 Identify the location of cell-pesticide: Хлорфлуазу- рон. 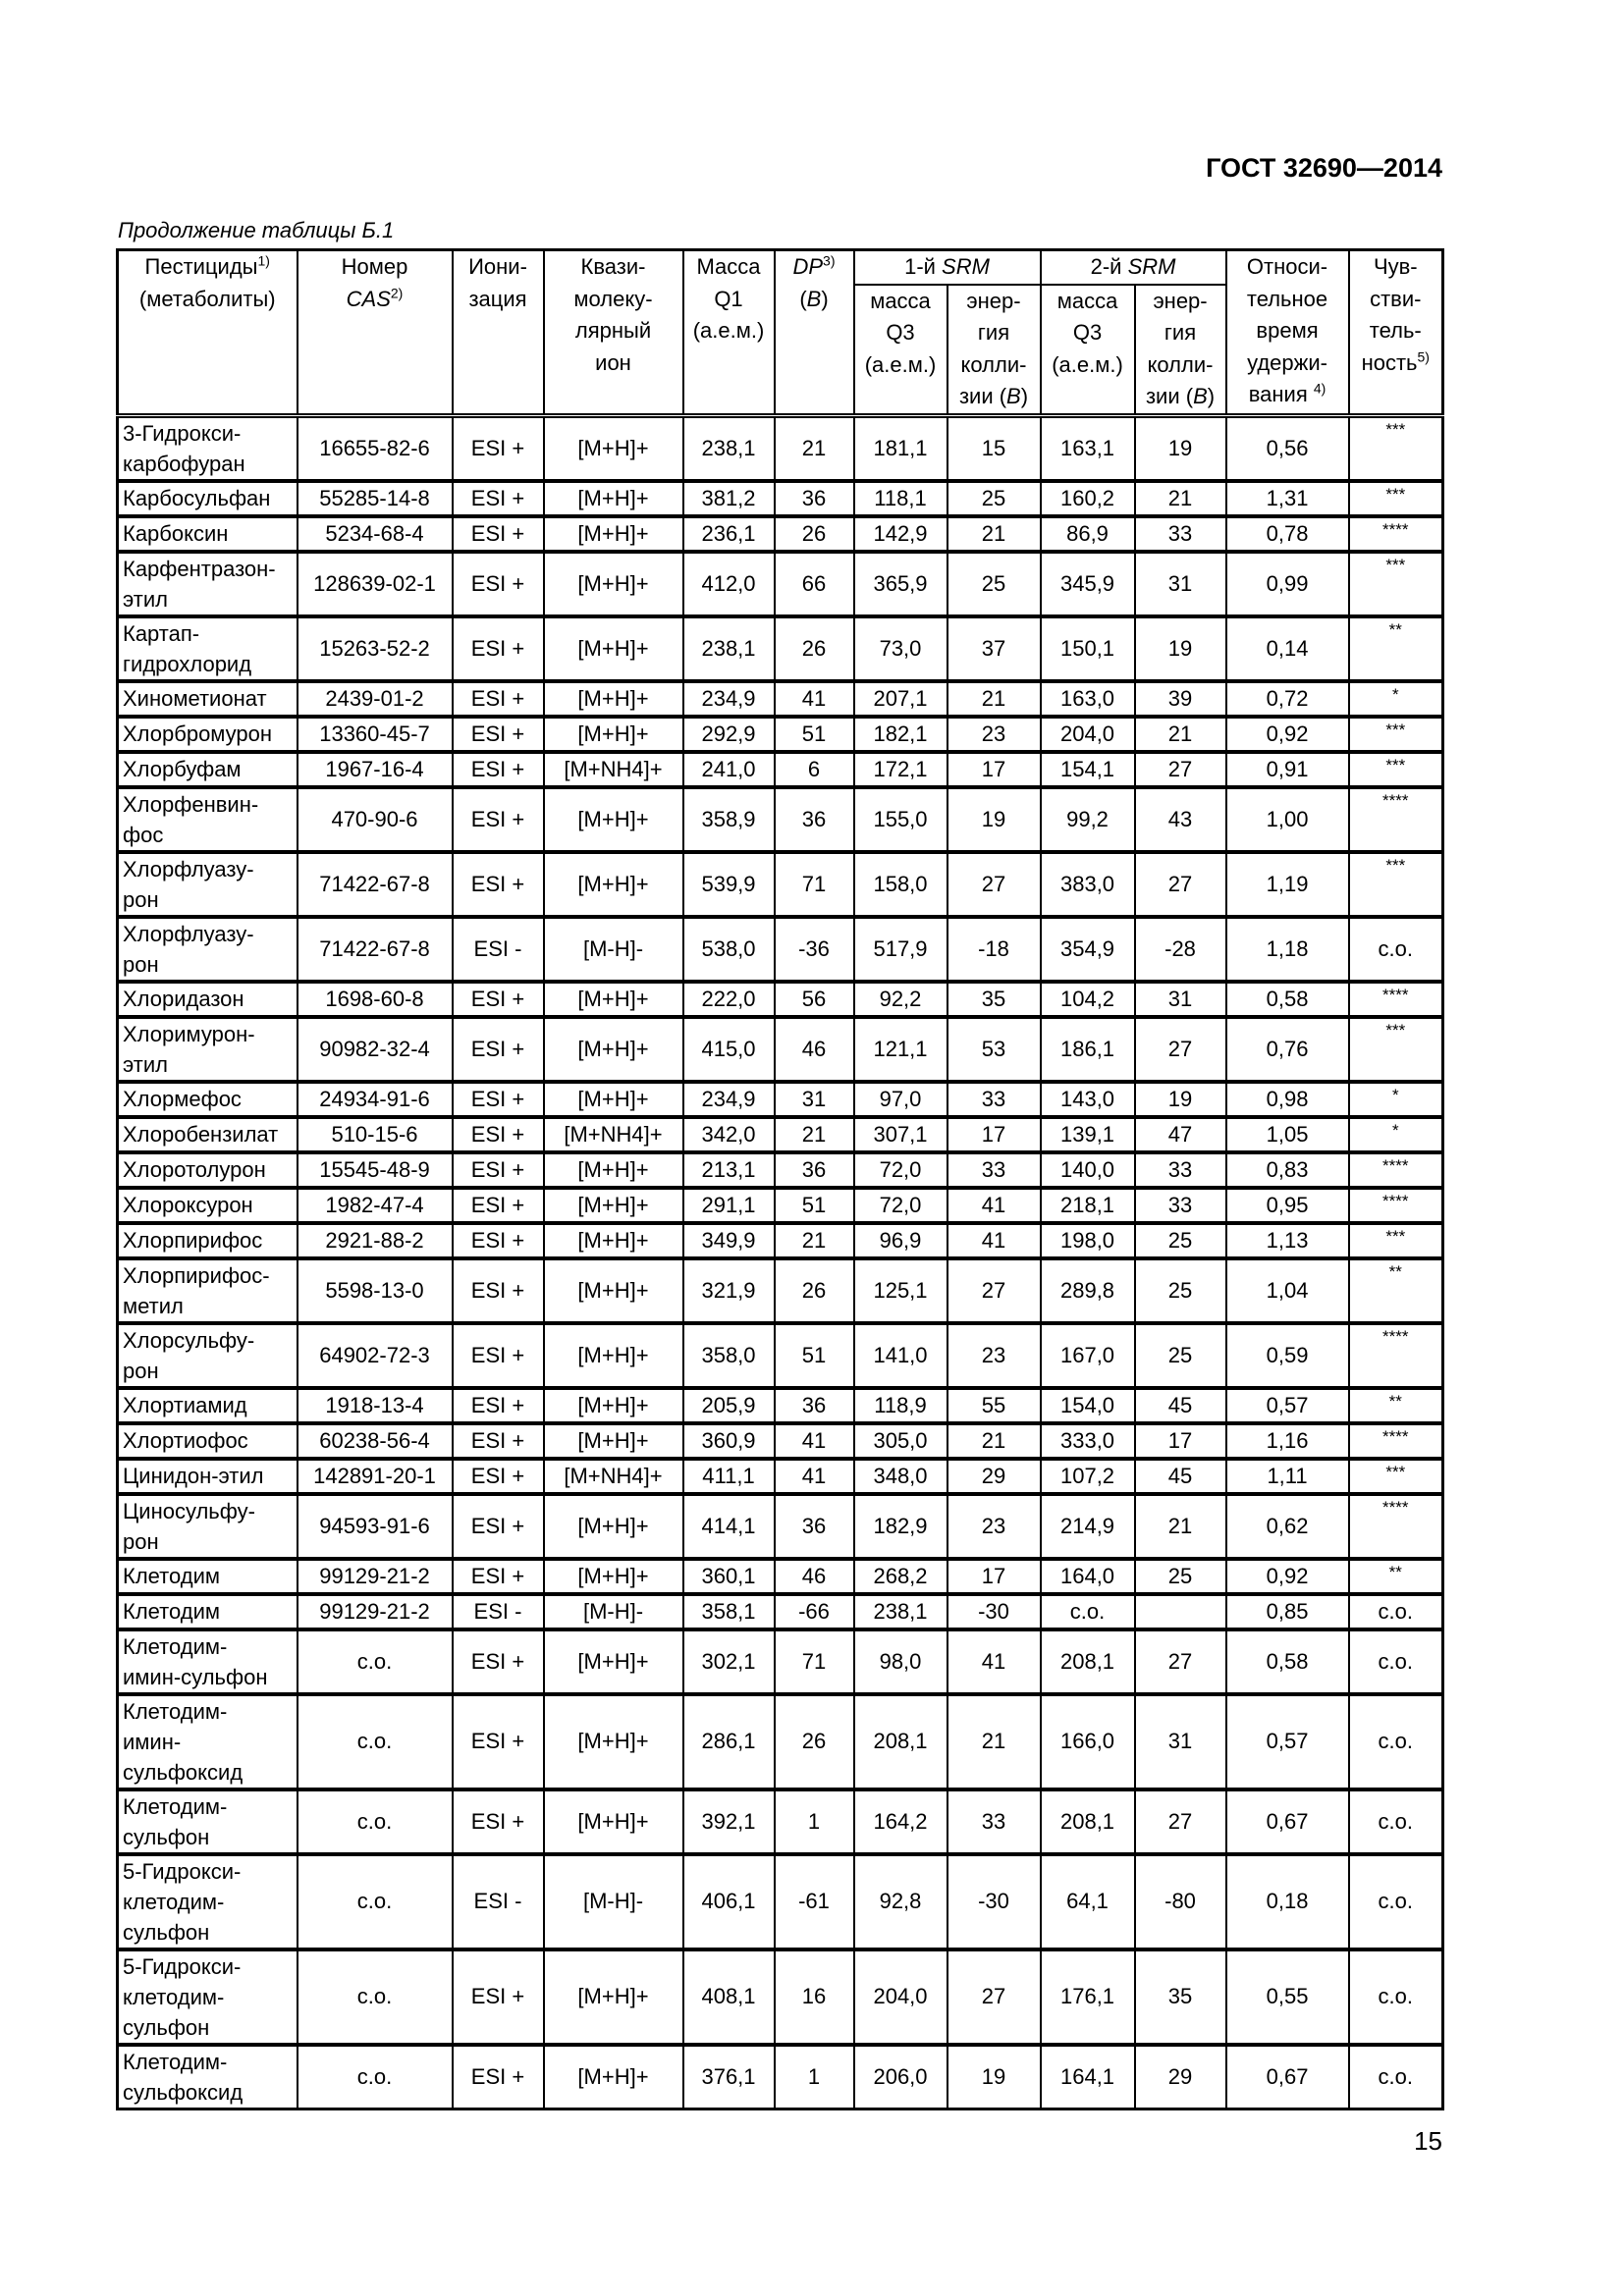
(207, 949).